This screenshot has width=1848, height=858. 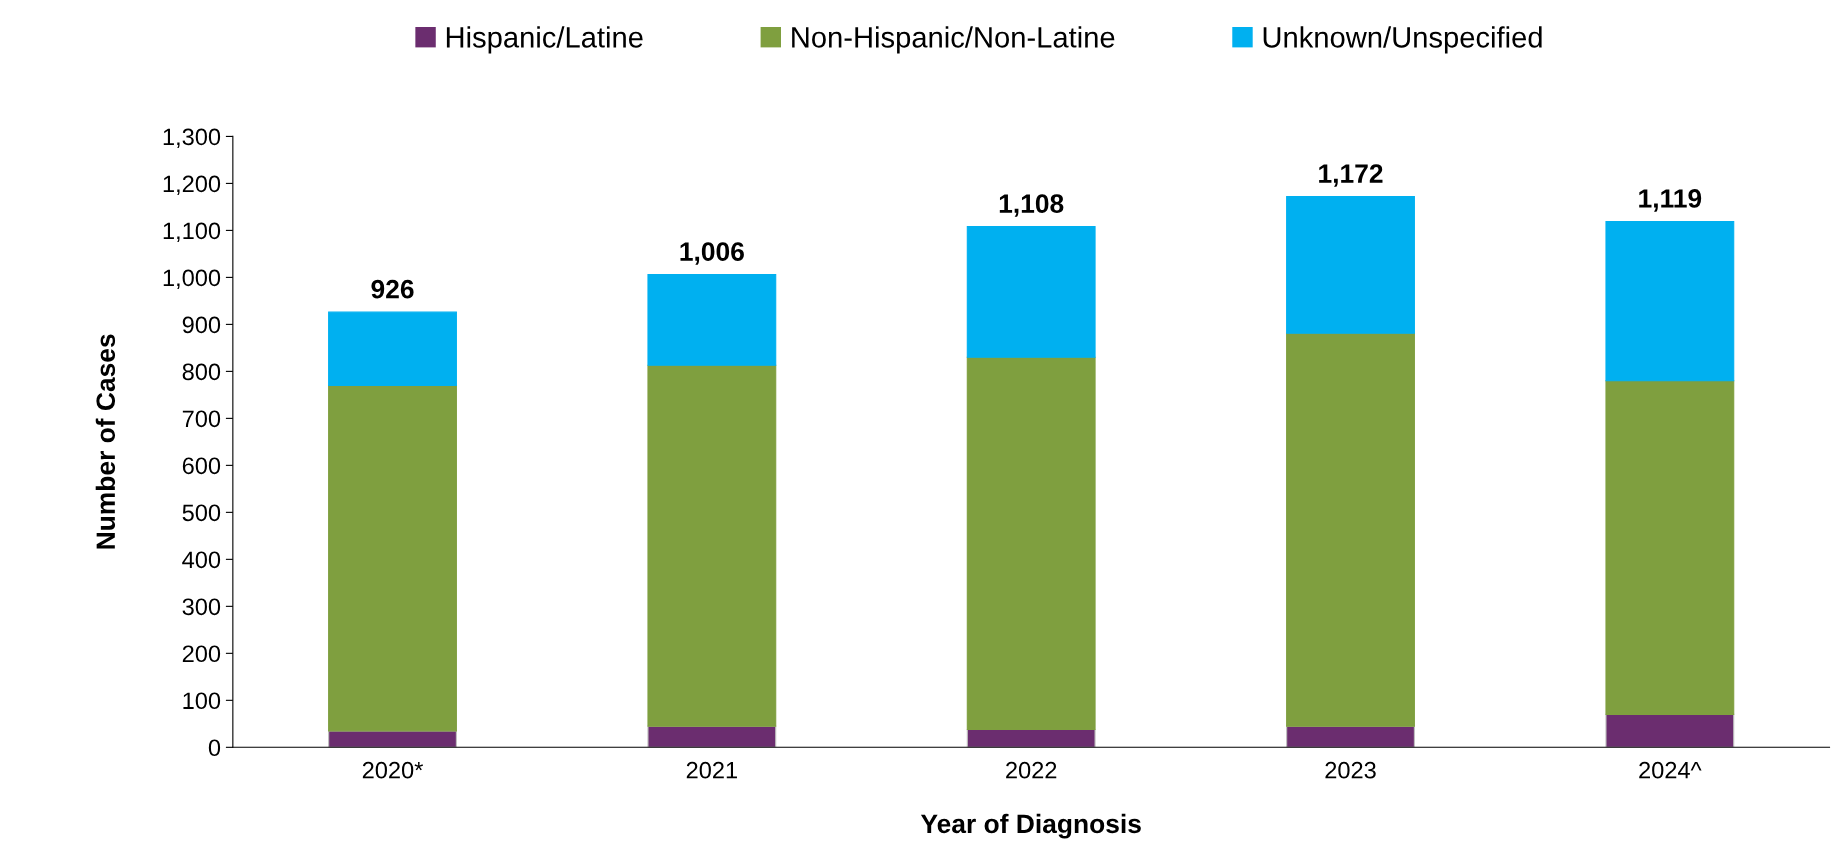 I want to click on y-axis-title: Number of Cases, so click(x=105, y=441).